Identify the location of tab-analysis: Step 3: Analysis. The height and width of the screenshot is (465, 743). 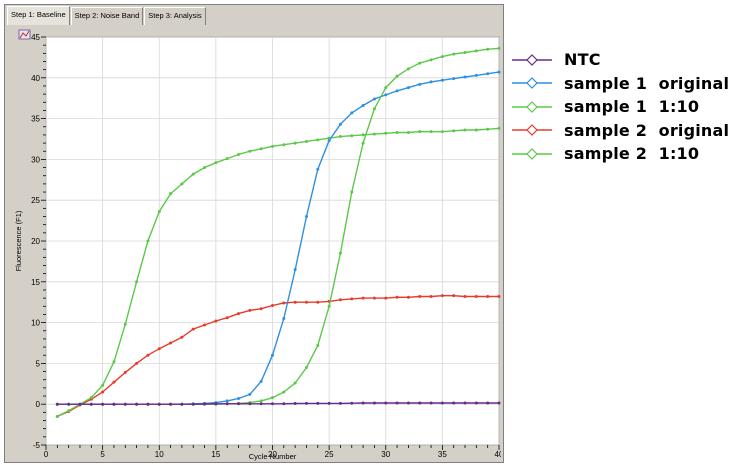
(175, 16).